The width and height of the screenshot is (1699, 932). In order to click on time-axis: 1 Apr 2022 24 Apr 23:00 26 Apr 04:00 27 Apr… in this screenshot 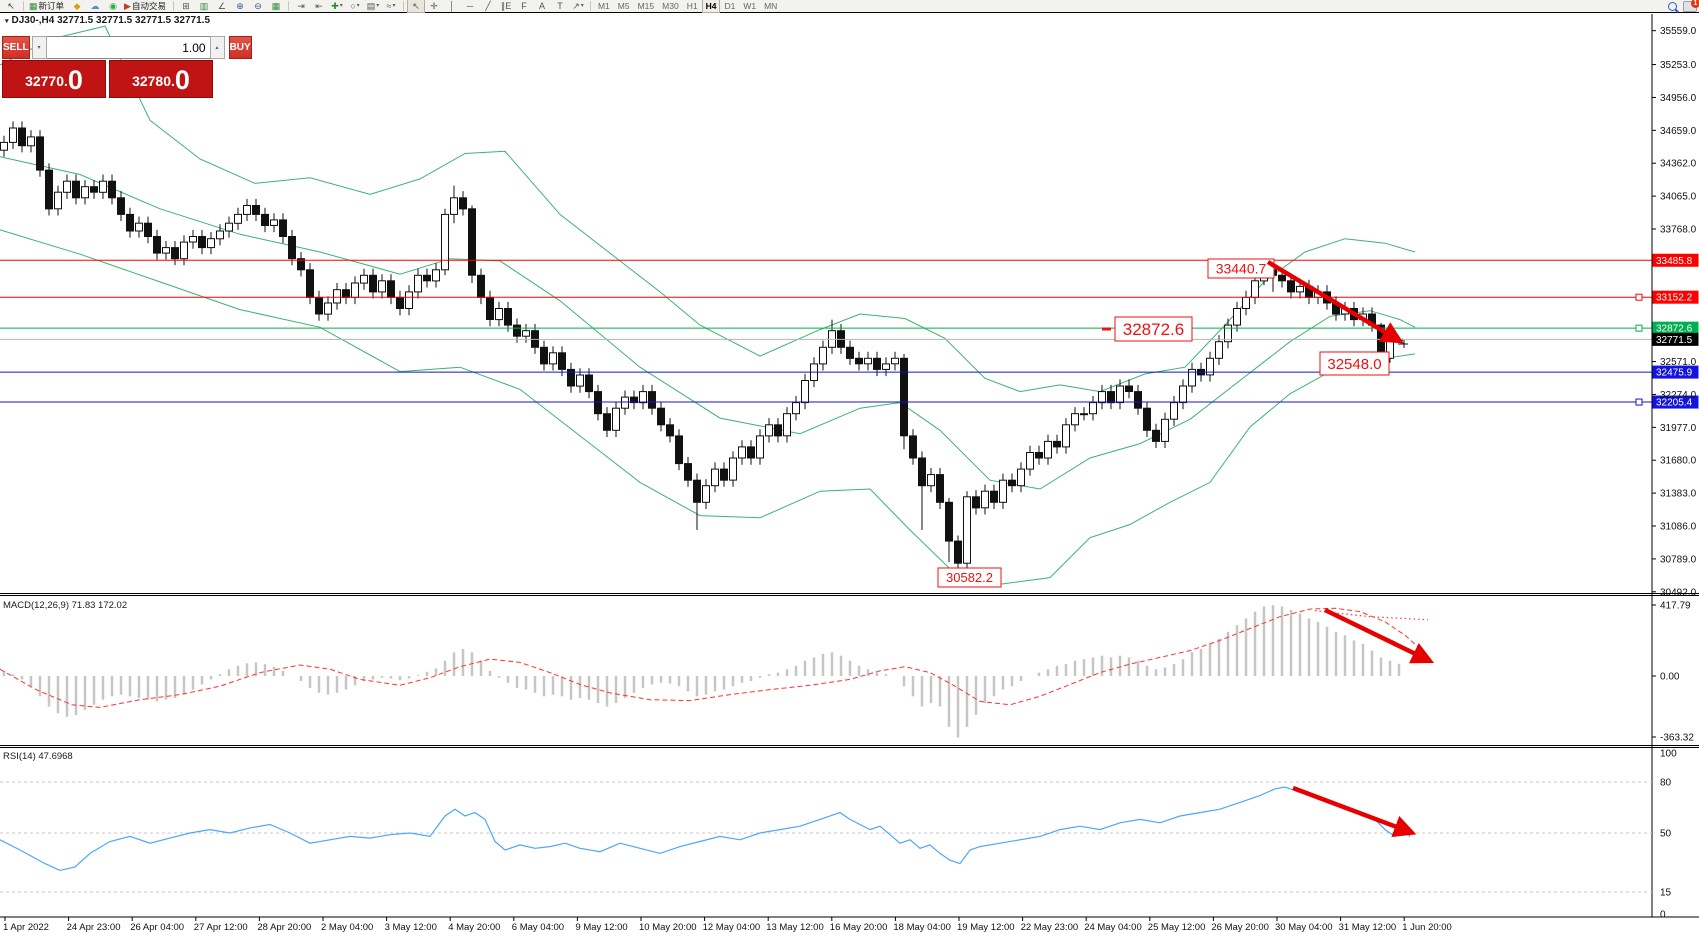, I will do `click(727, 924)`.